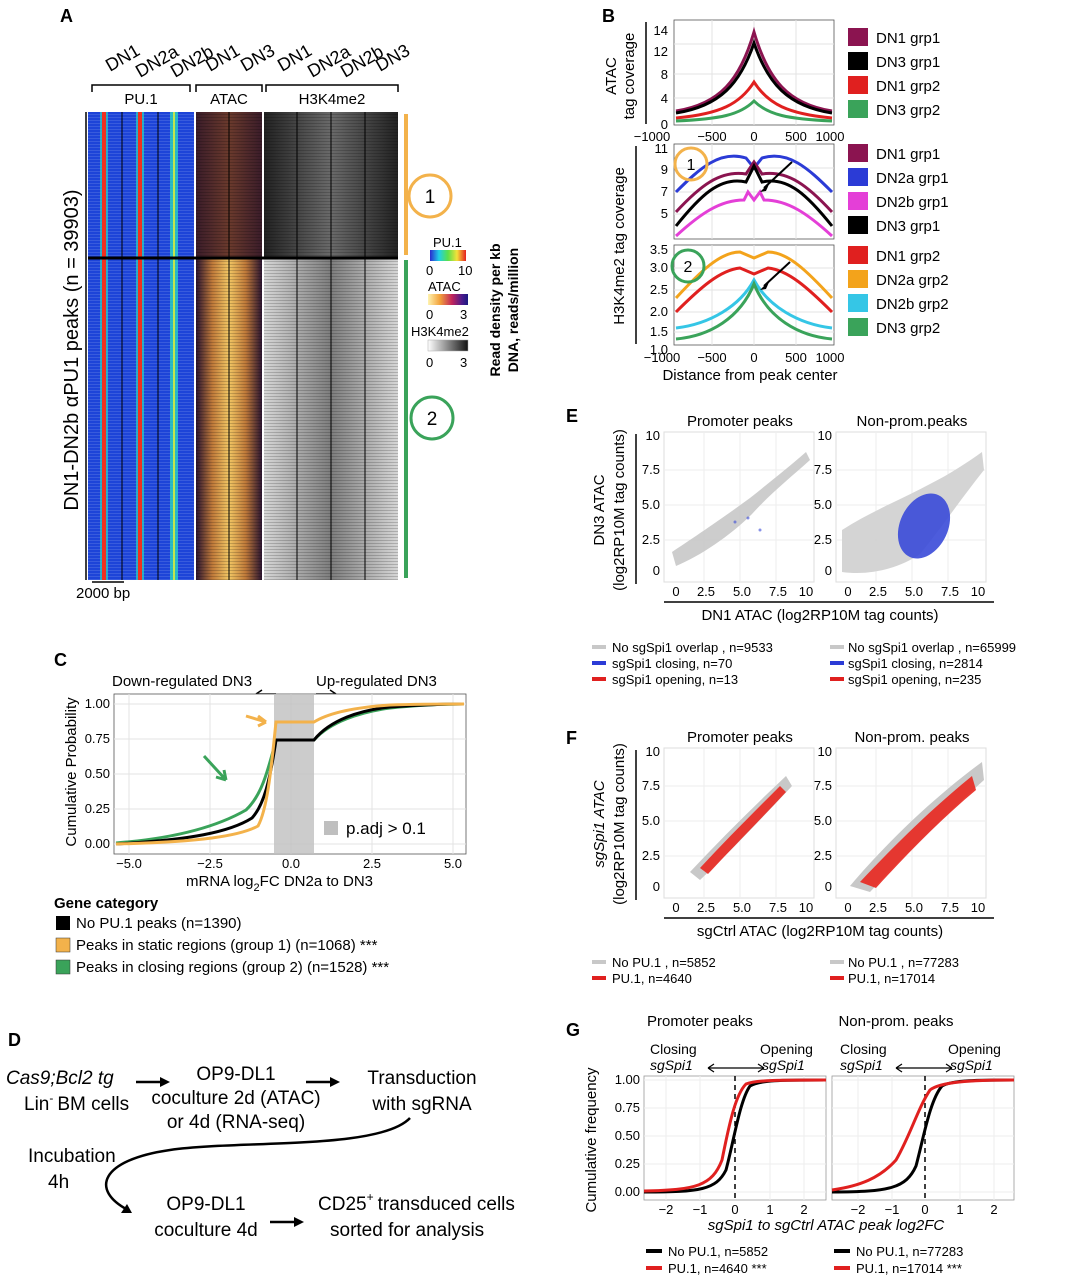 This screenshot has height=1285, width=1069. I want to click on legend-item: DN3 grp1, so click(908, 62).